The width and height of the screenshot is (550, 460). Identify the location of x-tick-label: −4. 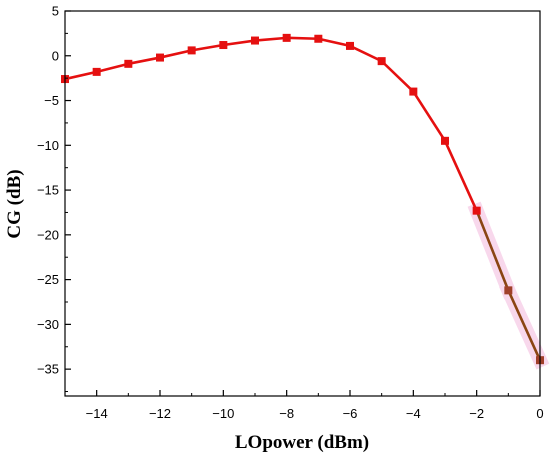
(413, 413).